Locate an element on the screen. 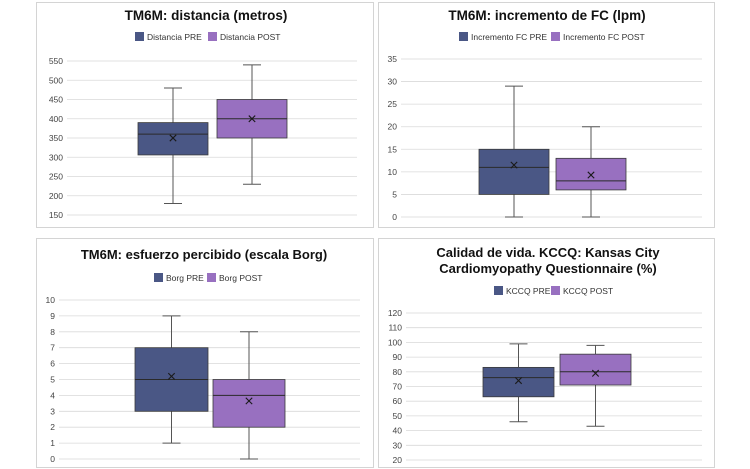  y-tick-label: 300 is located at coordinates (56, 157).